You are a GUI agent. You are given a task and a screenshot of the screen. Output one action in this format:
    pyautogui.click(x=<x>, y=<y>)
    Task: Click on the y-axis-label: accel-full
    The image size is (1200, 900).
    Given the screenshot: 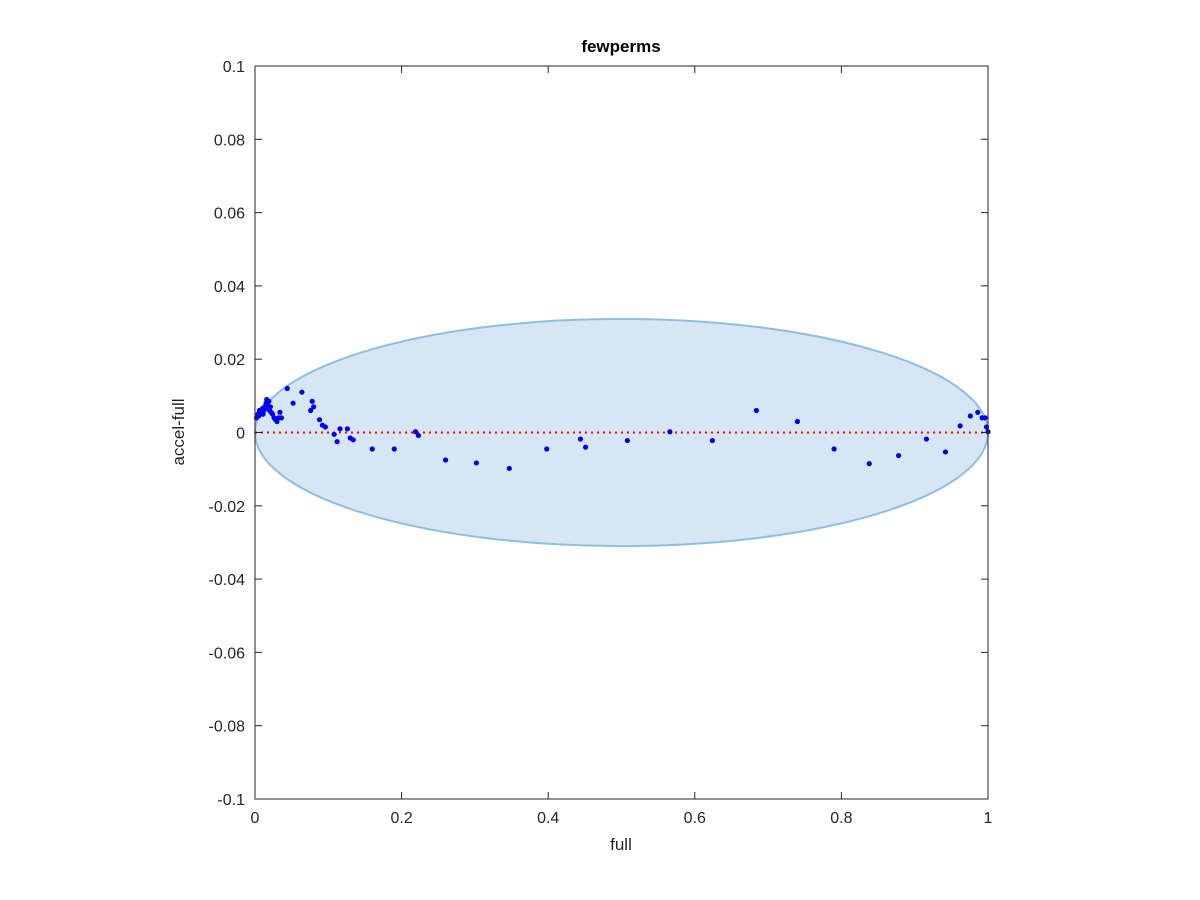 What is the action you would take?
    pyautogui.click(x=178, y=431)
    